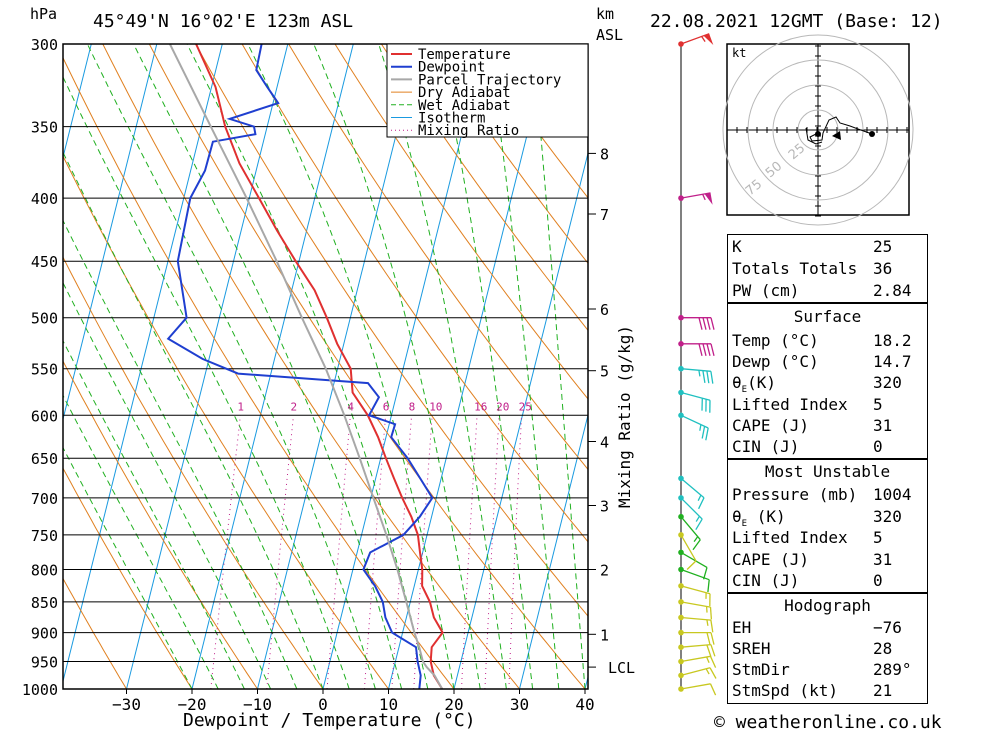 Image resolution: width=1000 pixels, height=733 pixels. Describe the element at coordinates (697, 364) in the screenshot. I see `wind-barbs` at that location.